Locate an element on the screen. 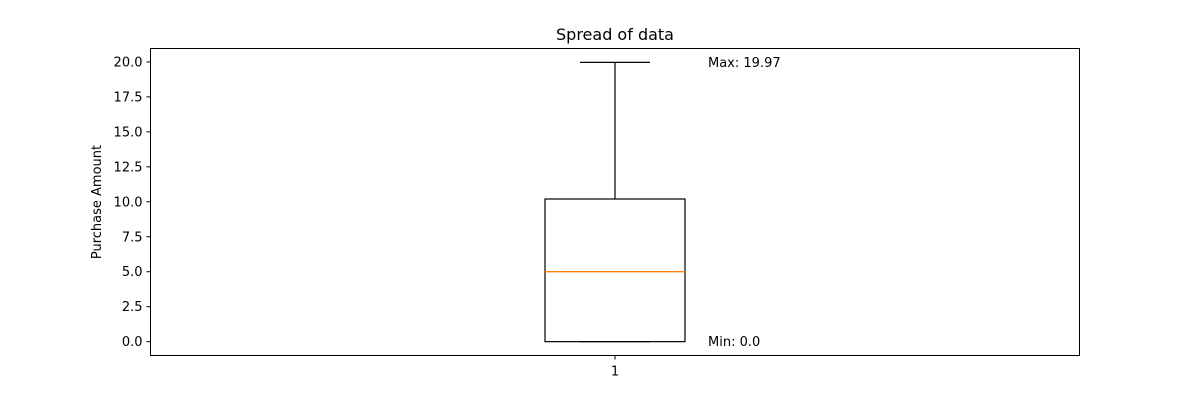 The image size is (1200, 400). y-tick-label: 0.0 is located at coordinates (132, 342).